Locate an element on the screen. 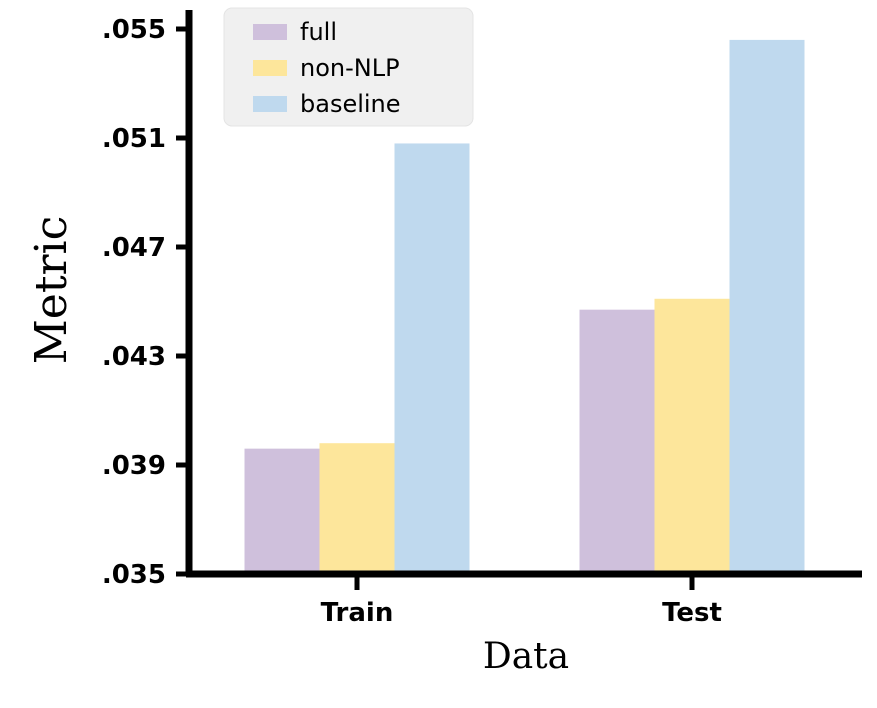 The image size is (877, 708). legend-label: baseline is located at coordinates (350, 104).